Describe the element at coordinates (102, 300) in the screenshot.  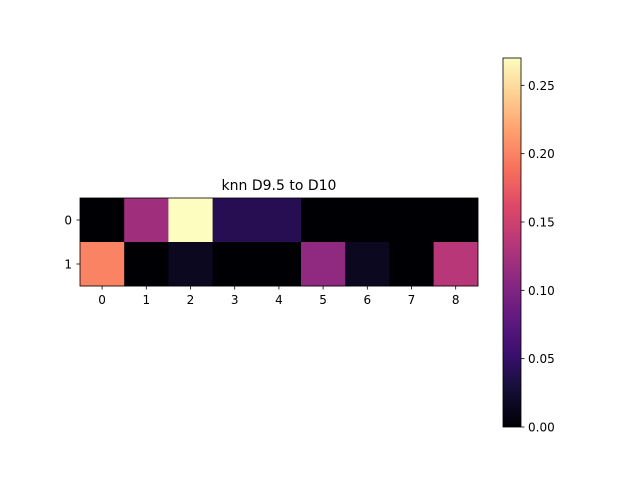
I see `x-tick-label: 0` at that location.